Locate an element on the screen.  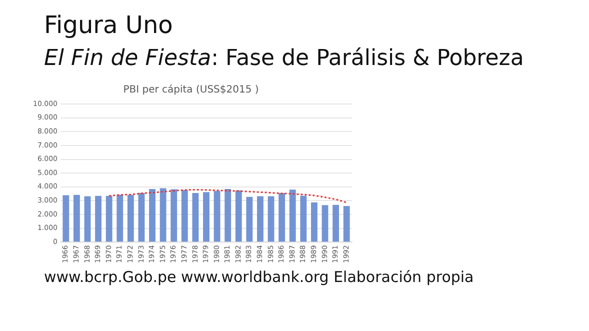
chart-title: Figura Uno is located at coordinates (108, 25).